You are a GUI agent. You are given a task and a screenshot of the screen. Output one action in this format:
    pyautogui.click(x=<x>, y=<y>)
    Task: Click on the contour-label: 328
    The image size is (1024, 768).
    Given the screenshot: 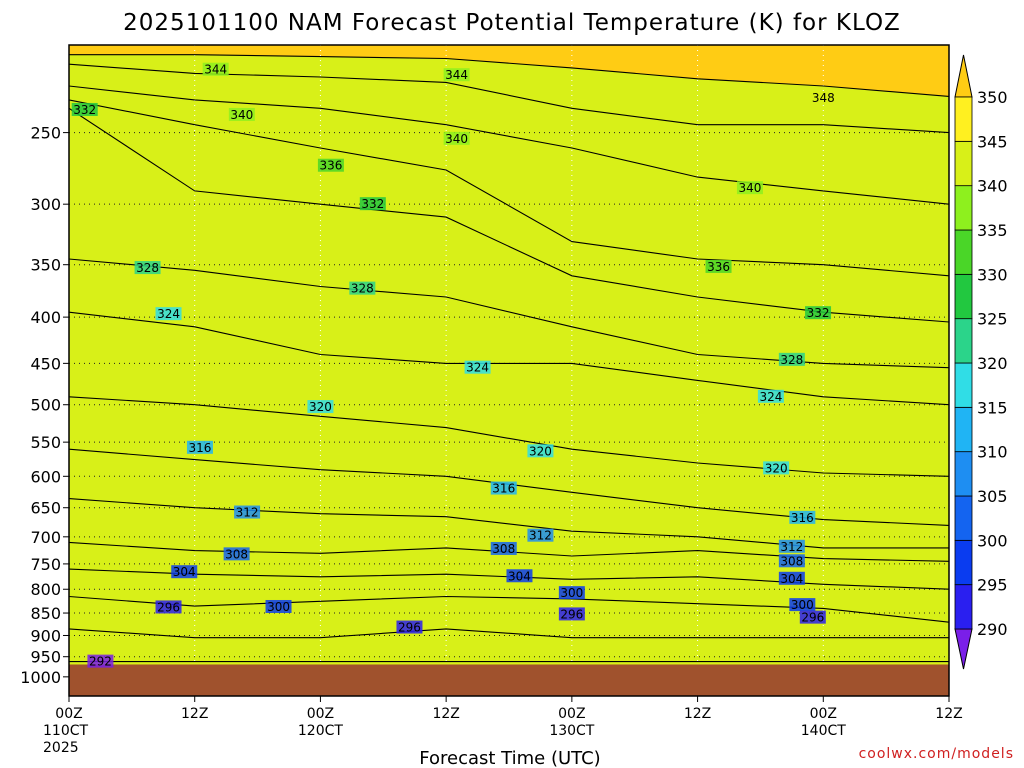 What is the action you would take?
    pyautogui.click(x=362, y=288)
    